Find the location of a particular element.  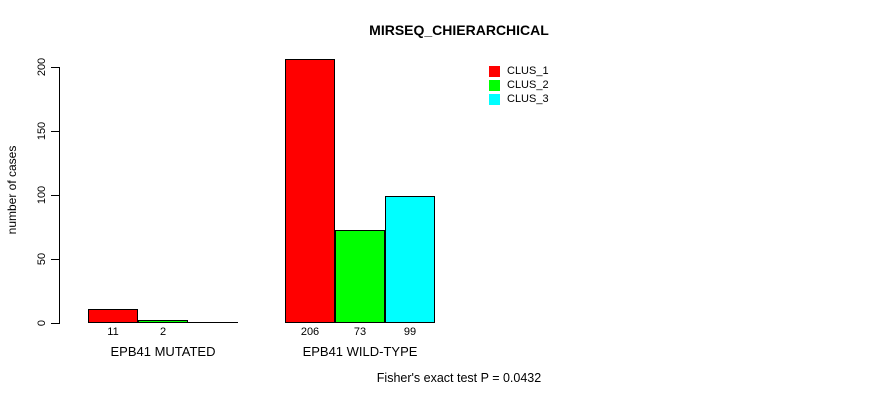

fisher-test-annotation: Fisher's exact test P = 0.0432 is located at coordinates (459, 378).